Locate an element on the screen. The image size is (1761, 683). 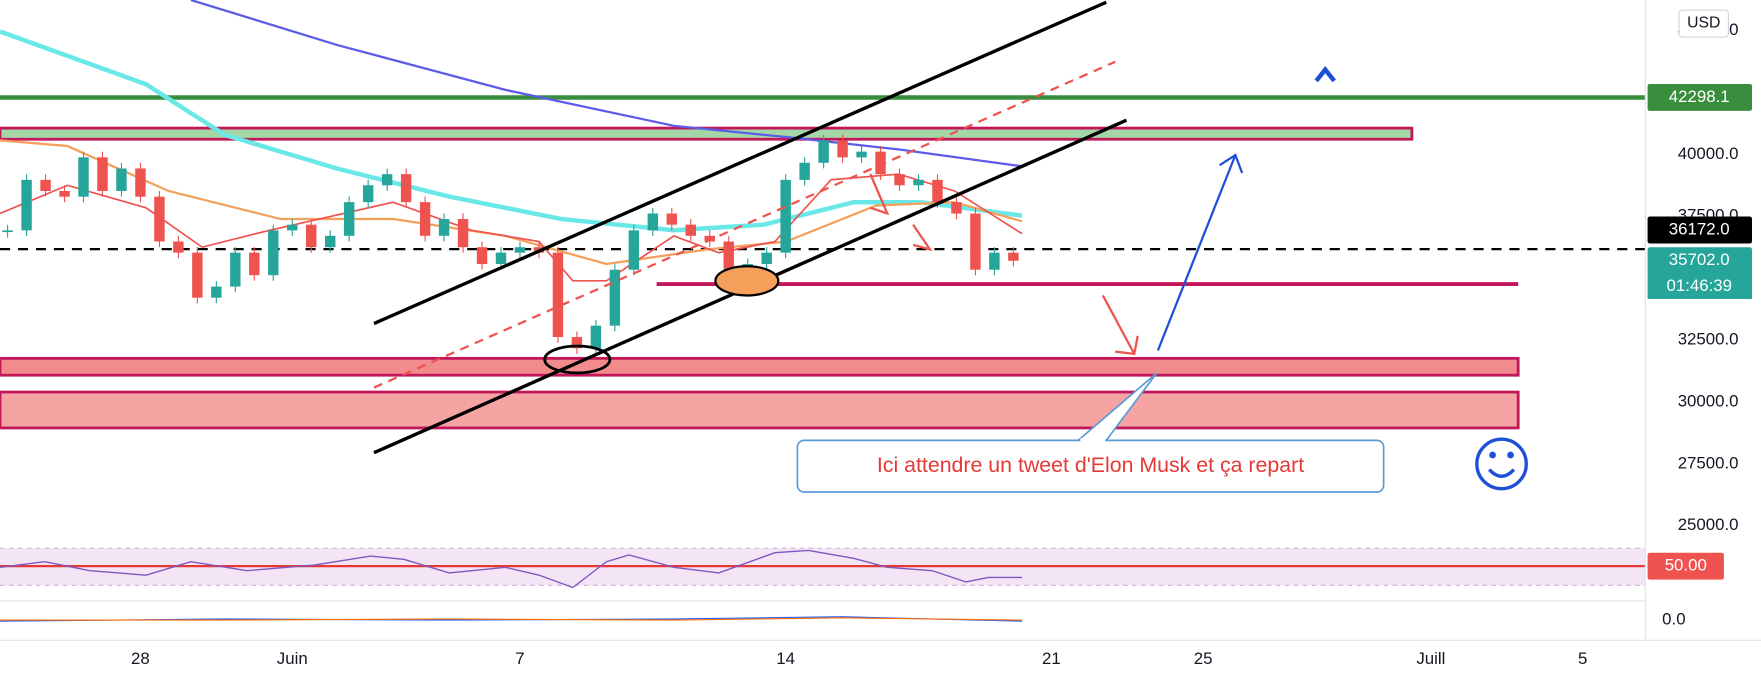
currency-box is located at coordinates (1703, 23).